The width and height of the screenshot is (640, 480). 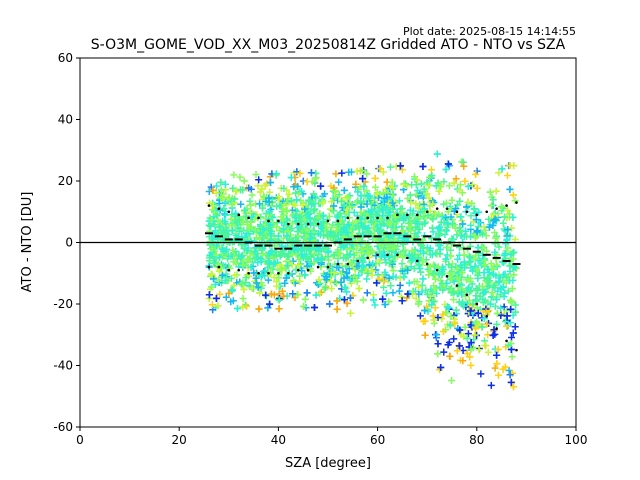 What do you see at coordinates (69, 243) in the screenshot?
I see `y-tick-label: 0` at bounding box center [69, 243].